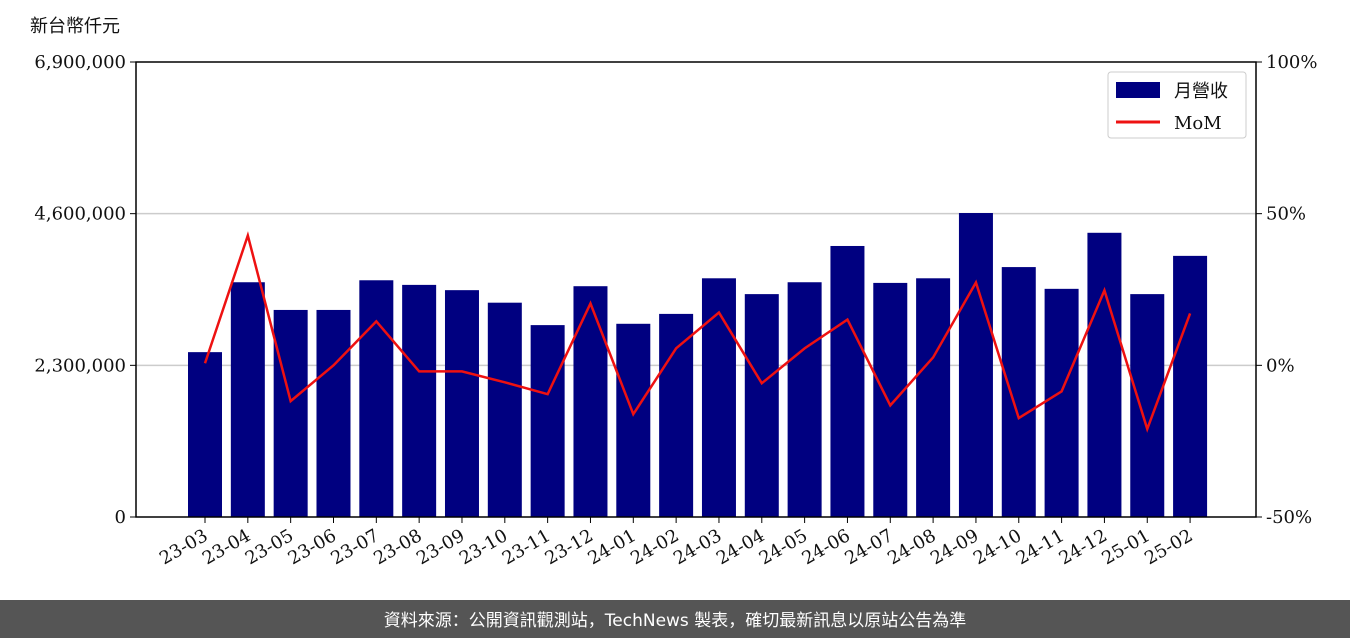 This screenshot has height=642, width=1350. Describe the element at coordinates (654, 547) in the screenshot. I see `x-tick-label: 24-02` at that location.